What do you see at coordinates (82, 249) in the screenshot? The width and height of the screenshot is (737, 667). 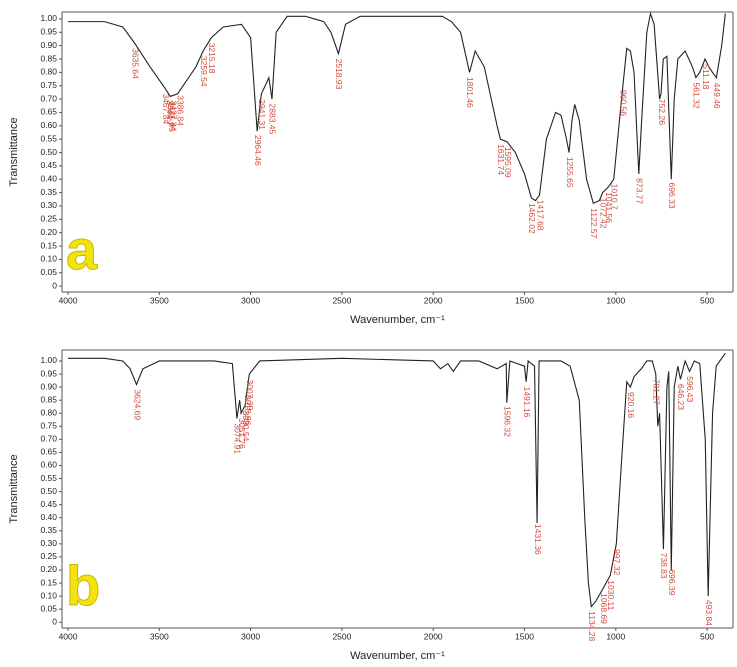 I see `panel-label: a` at bounding box center [82, 249].